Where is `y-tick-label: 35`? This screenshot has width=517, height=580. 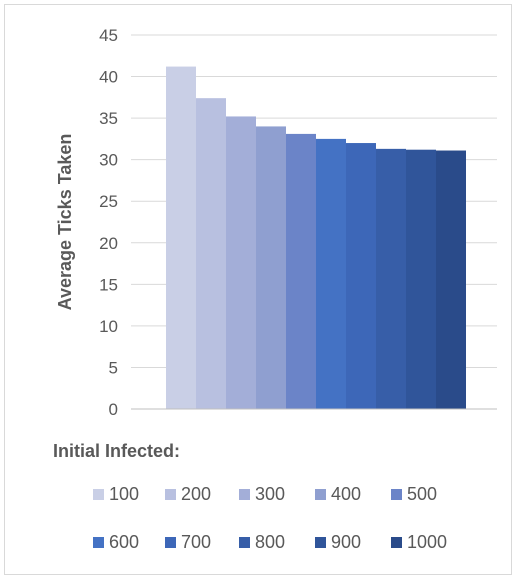 y-tick-label: 35 is located at coordinates (108, 118).